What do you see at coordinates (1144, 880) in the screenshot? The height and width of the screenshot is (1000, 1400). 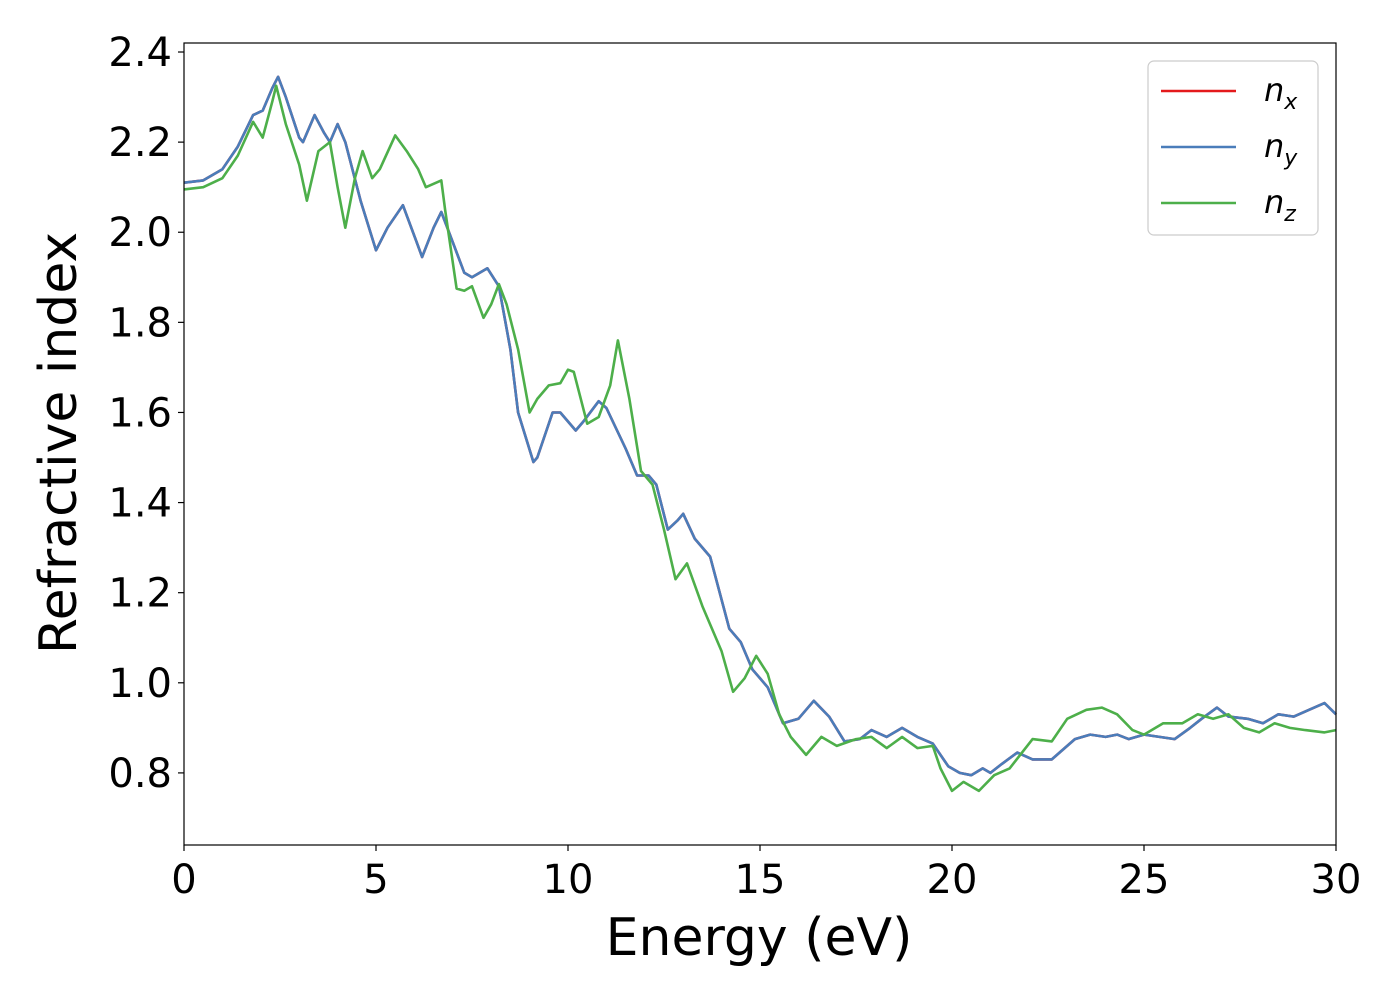 I see `x-tick-label: 25` at bounding box center [1144, 880].